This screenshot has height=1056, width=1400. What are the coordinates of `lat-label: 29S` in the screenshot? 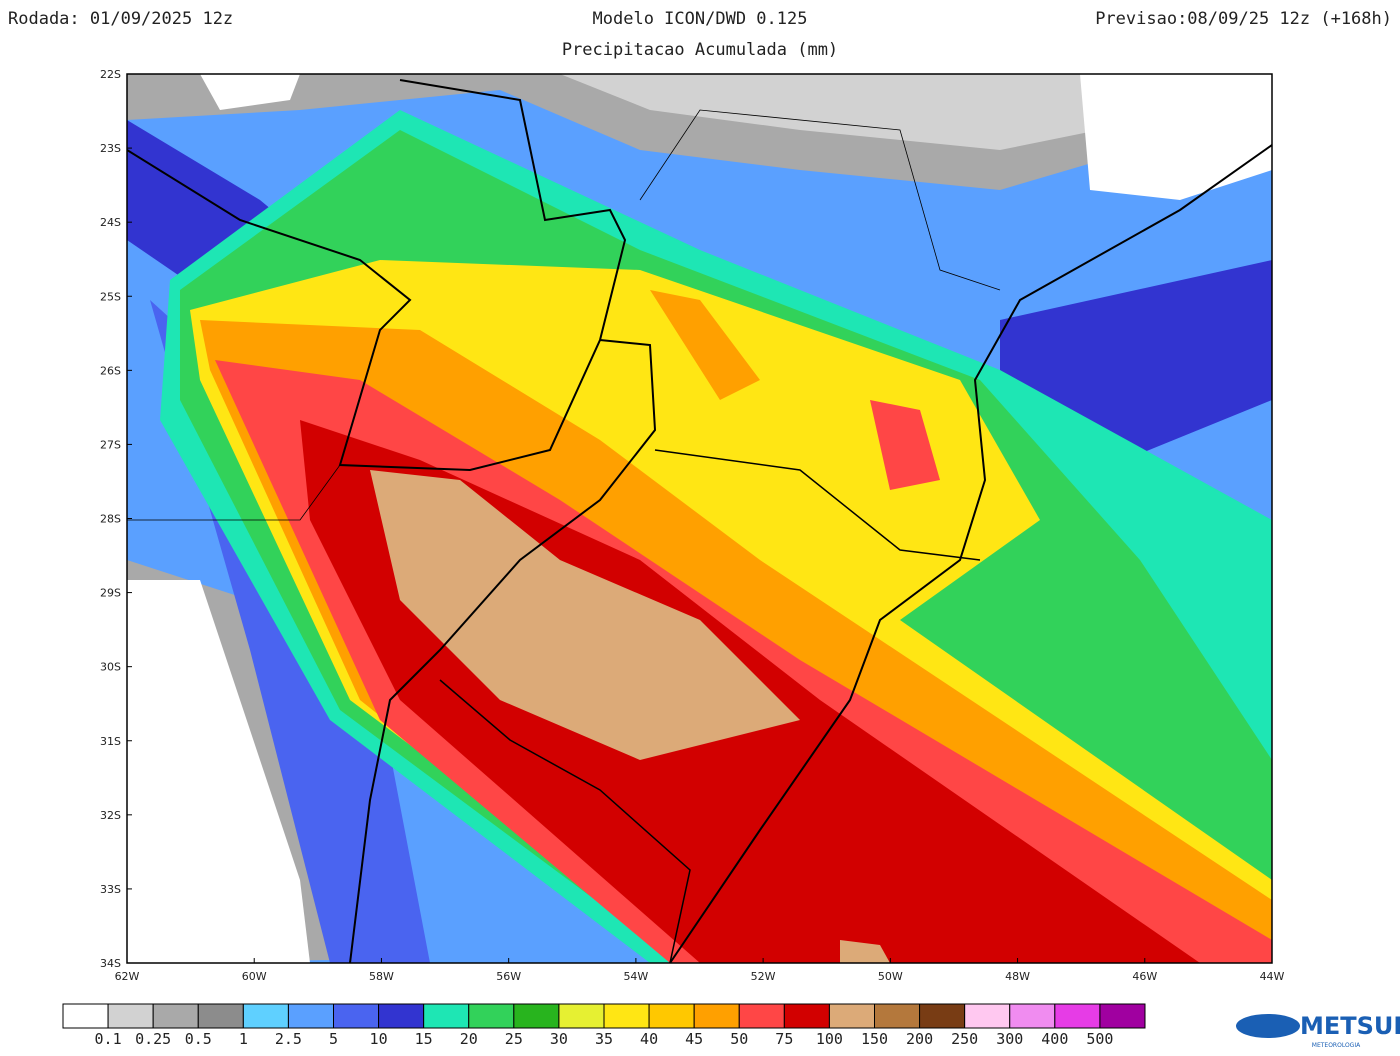 It's located at (110, 593).